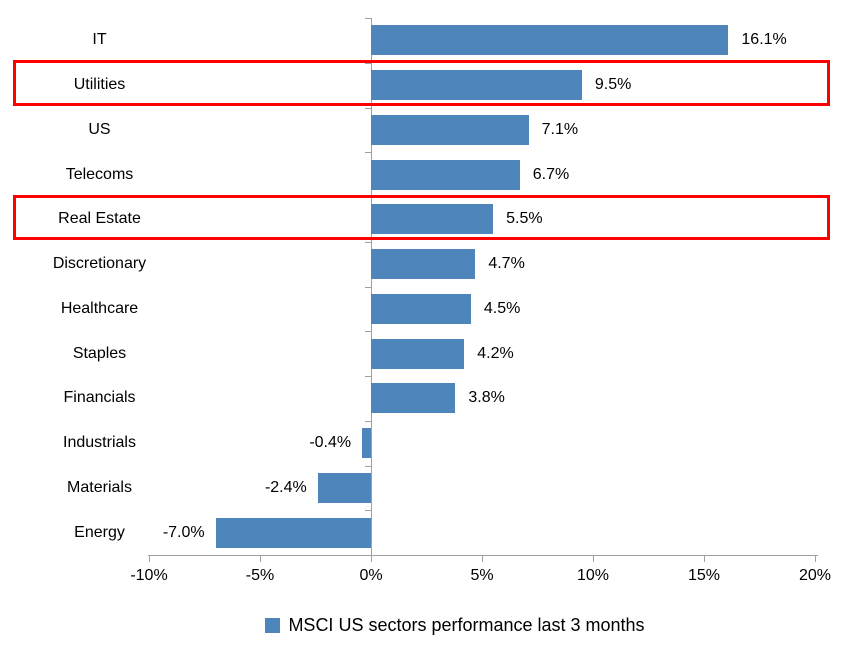  Describe the element at coordinates (551, 174) in the screenshot. I see `value-label: 6.7%` at that location.